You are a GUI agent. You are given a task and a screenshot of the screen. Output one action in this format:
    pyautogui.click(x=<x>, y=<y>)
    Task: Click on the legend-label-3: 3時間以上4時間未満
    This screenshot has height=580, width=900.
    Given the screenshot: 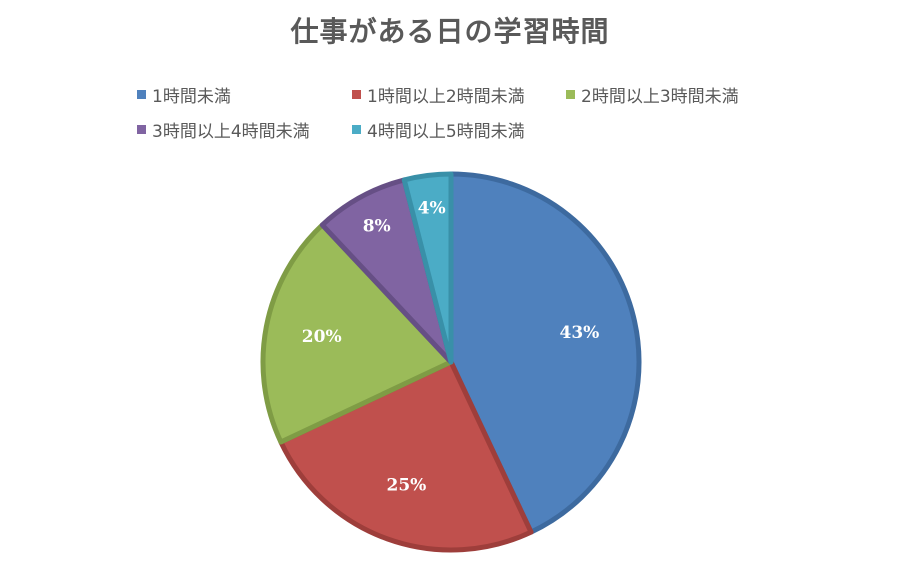 What is the action you would take?
    pyautogui.click(x=231, y=132)
    